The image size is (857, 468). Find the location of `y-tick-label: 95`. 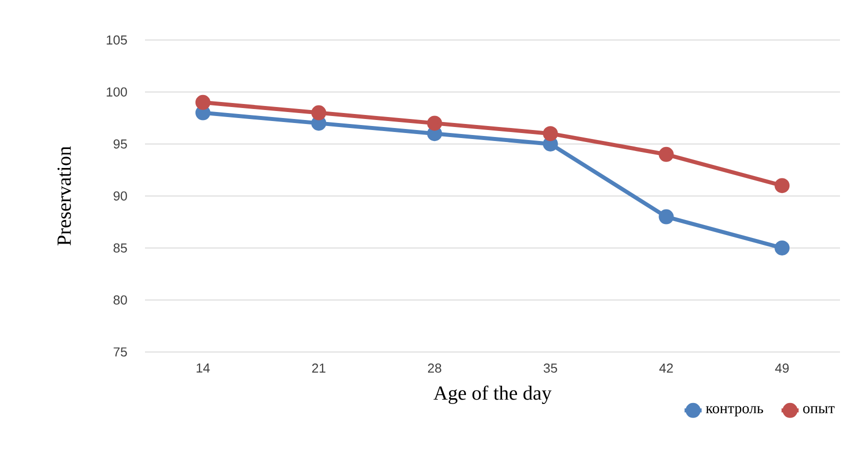

y-tick-label: 95 is located at coordinates (120, 144).